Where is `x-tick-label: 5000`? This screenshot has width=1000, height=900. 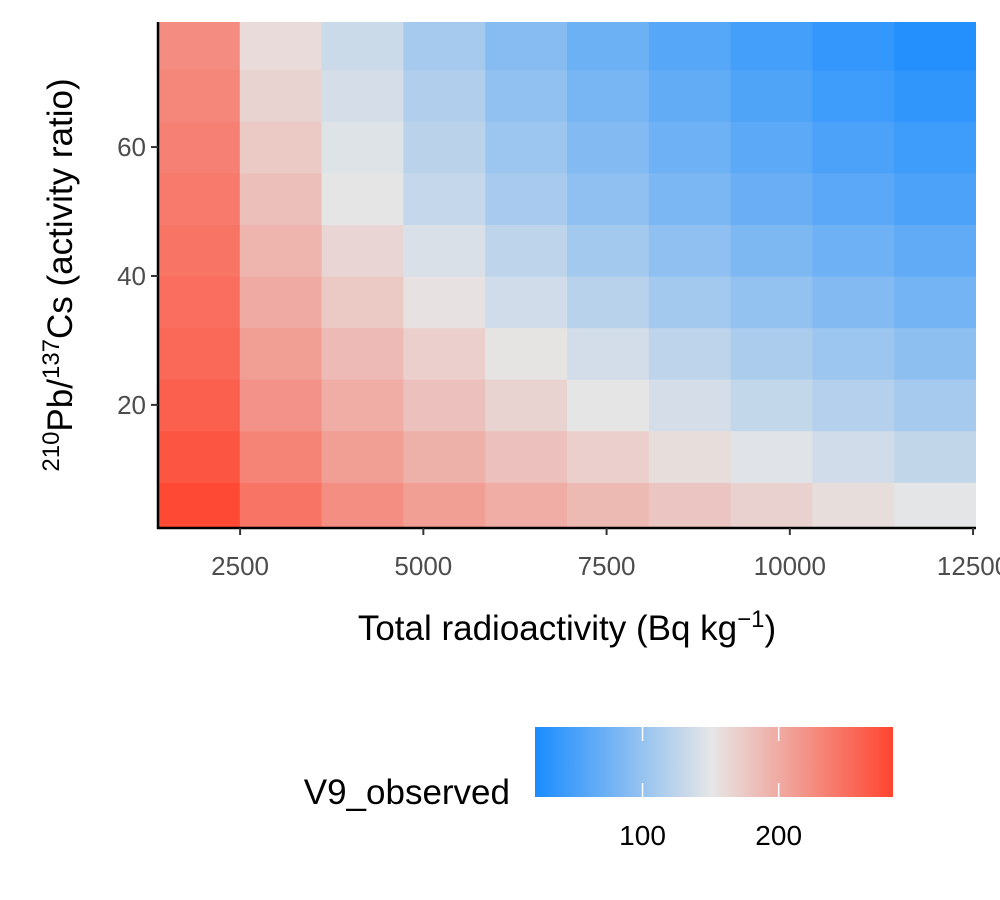
x-tick-label: 5000 is located at coordinates (423, 566).